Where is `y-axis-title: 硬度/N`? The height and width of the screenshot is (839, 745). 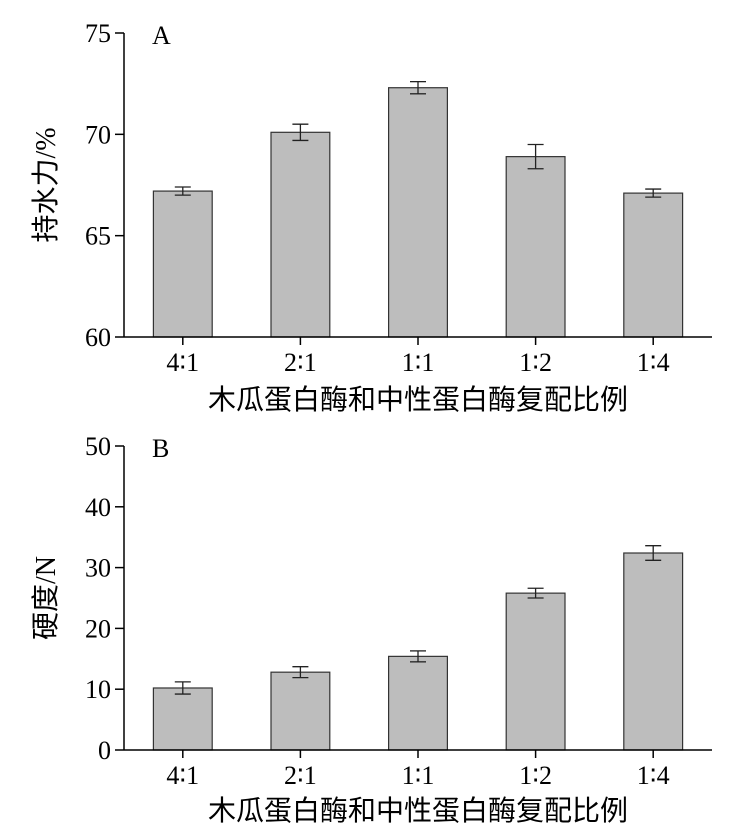 y-axis-title: 硬度/N is located at coordinates (46, 598).